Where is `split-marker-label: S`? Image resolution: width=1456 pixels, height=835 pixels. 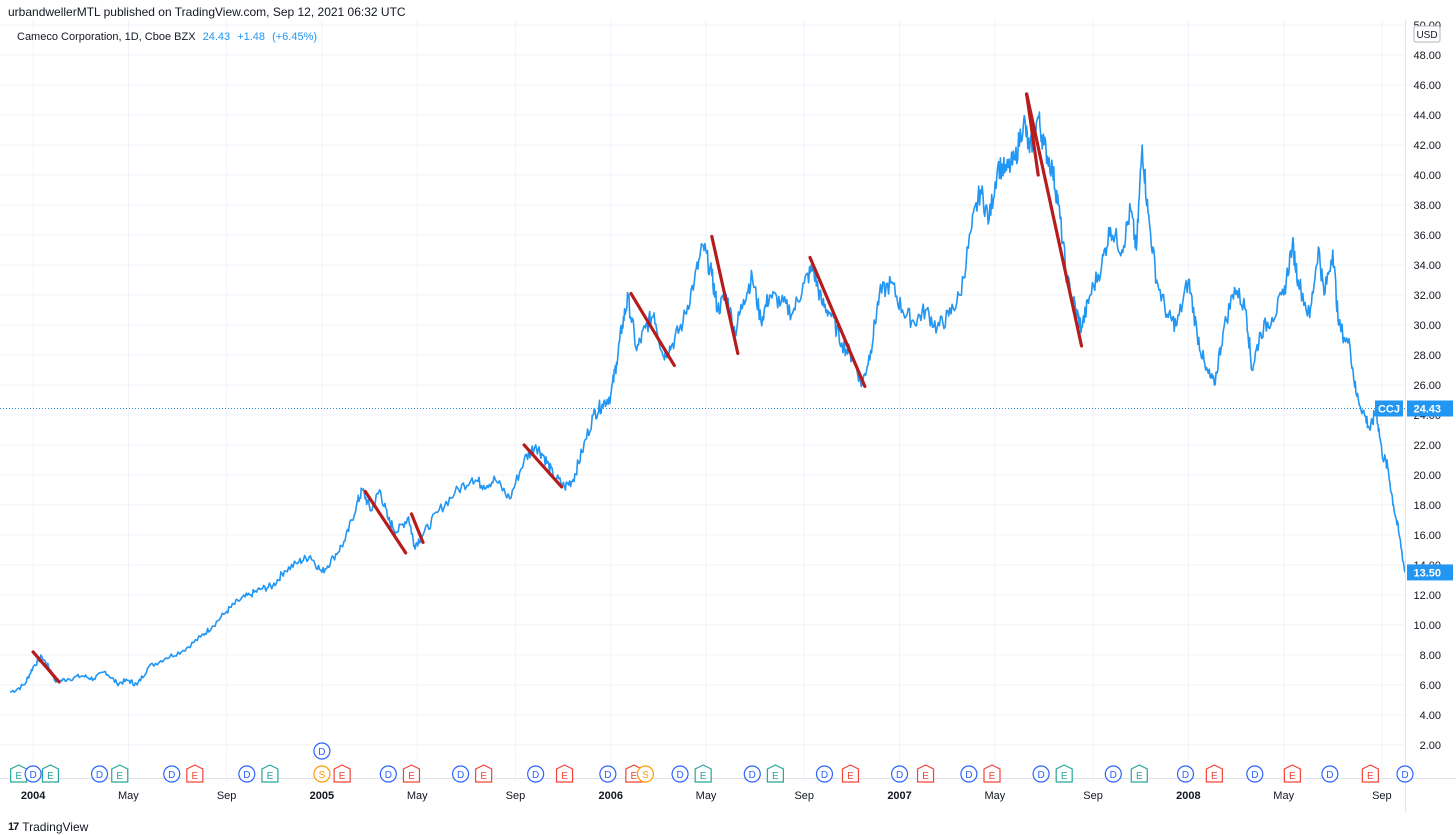 split-marker-label: S is located at coordinates (645, 775).